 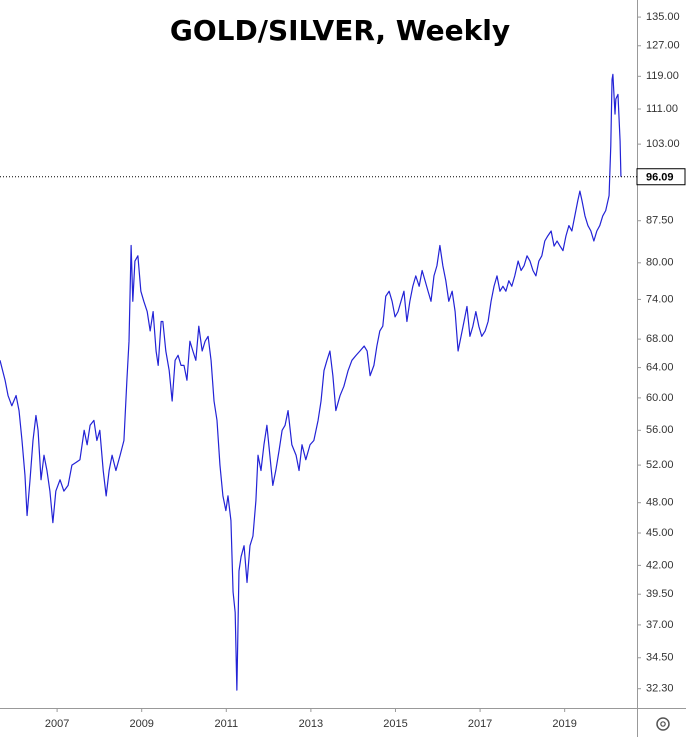 What do you see at coordinates (660, 221) in the screenshot?
I see `y-tick-label: 87.50` at bounding box center [660, 221].